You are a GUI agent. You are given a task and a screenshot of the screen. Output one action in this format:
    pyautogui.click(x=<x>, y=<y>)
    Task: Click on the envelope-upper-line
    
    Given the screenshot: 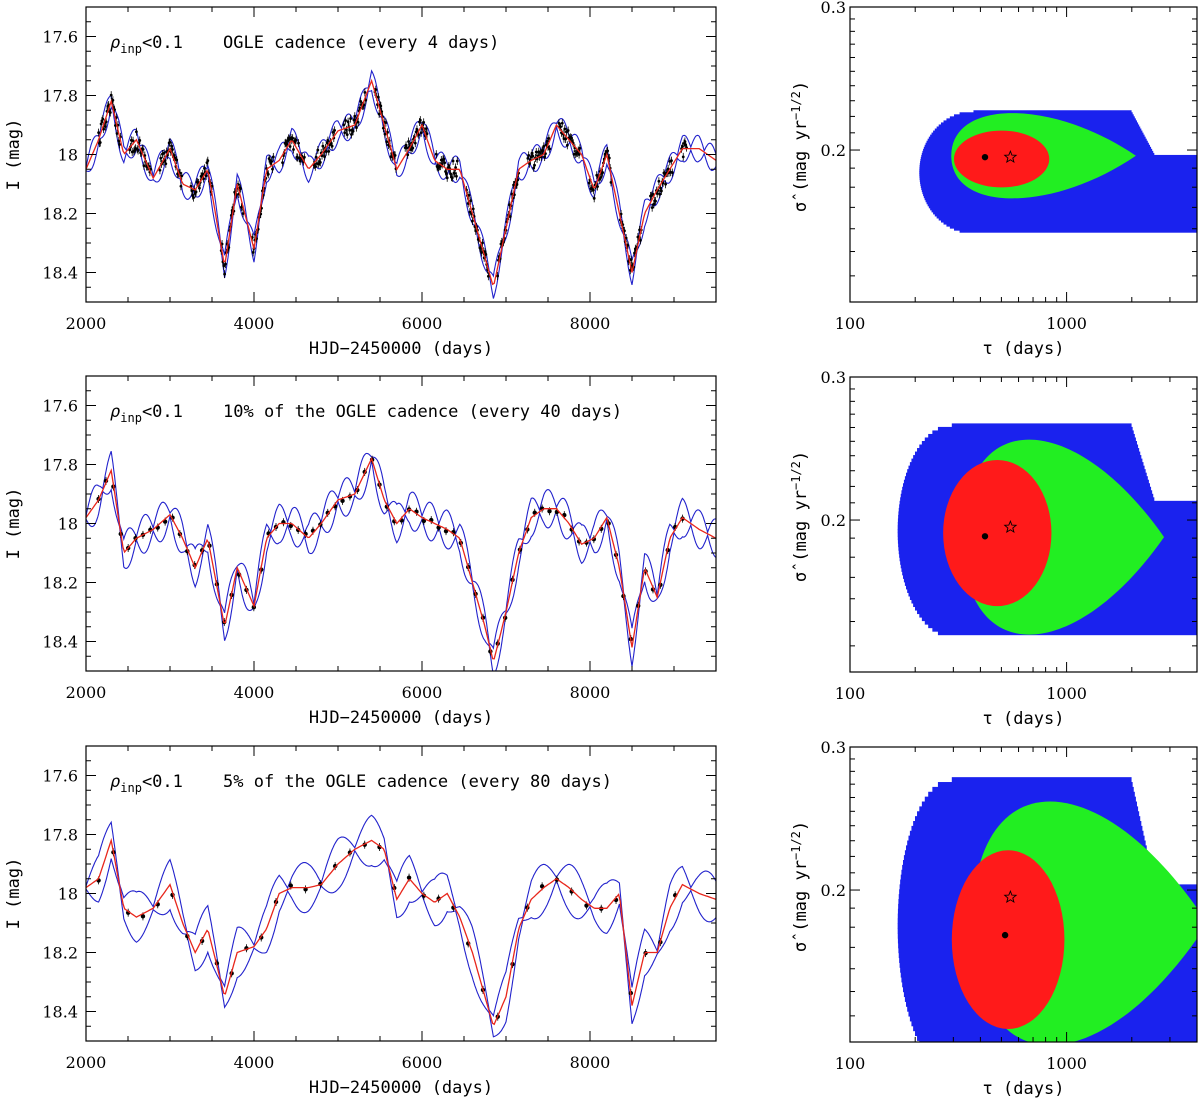 What is the action you would take?
    pyautogui.click(x=401, y=550)
    